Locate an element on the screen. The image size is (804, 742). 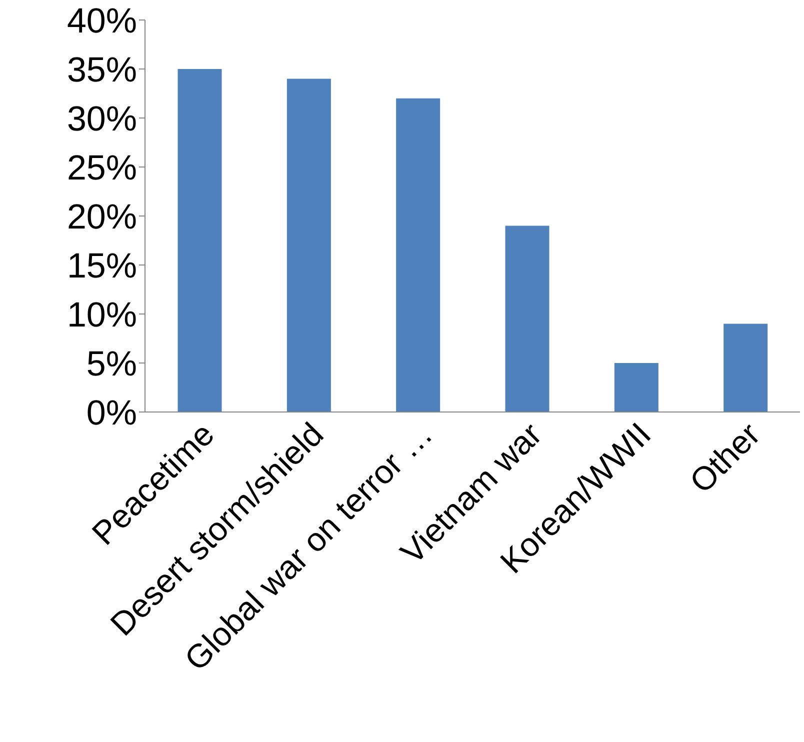
y-tick-label: 15% is located at coordinates (101, 266).